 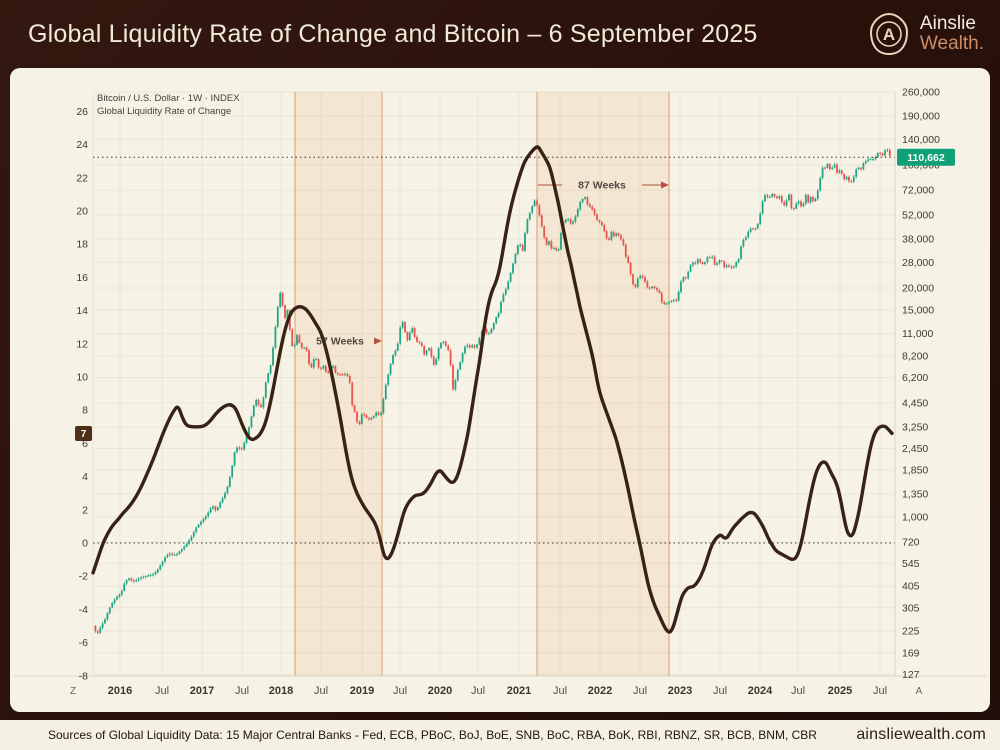 I want to click on annotation-label: 87 Weeks, so click(x=602, y=186).